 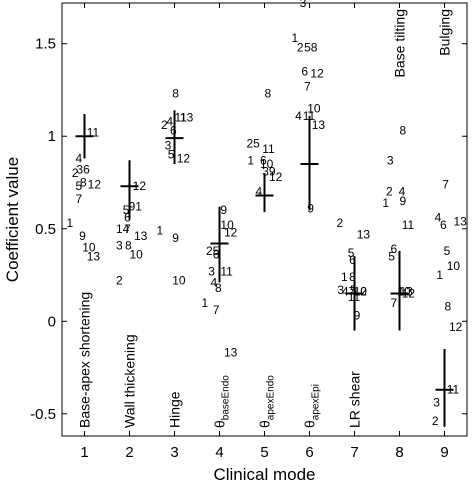 I want to click on data-point-label: 58, so click(x=311, y=47).